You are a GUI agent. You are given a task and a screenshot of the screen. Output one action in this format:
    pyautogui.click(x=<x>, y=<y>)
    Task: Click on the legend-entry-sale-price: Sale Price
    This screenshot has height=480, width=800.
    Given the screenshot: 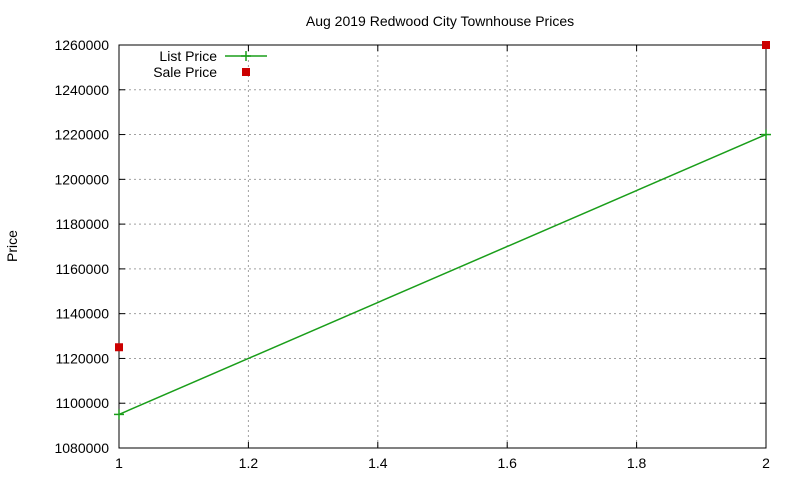 What is the action you would take?
    pyautogui.click(x=201, y=72)
    